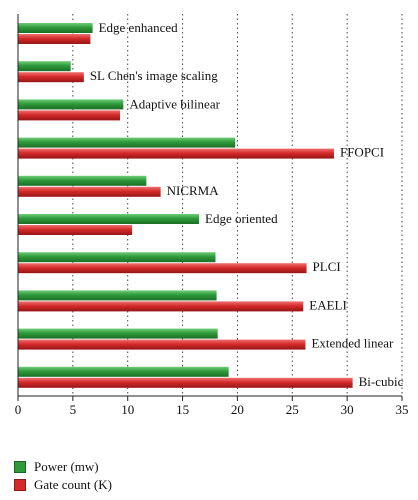  I want to click on category-label-extended-linear: Extended linear, so click(352, 343).